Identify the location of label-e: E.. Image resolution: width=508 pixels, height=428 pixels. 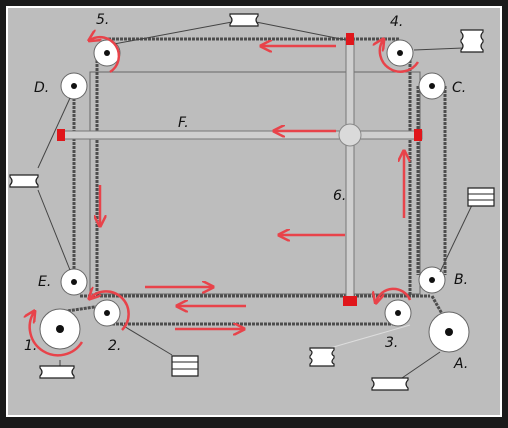
(44, 282).